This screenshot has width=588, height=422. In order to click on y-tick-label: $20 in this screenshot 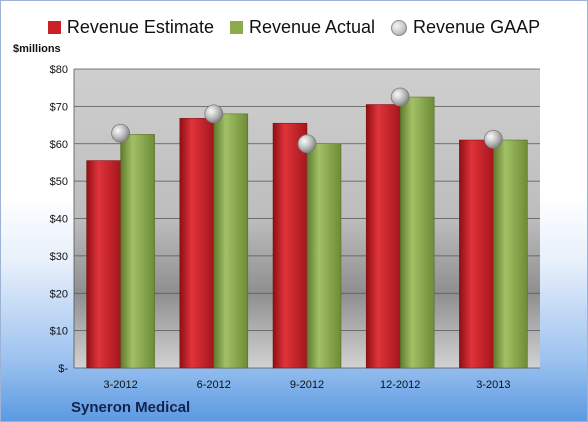, I will do `click(59, 294)`.